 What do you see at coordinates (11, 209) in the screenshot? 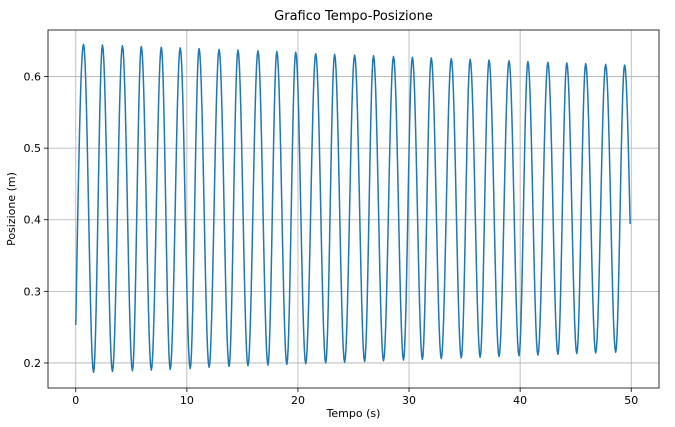
I see `y-axis-label: Posizione (m)` at bounding box center [11, 209].